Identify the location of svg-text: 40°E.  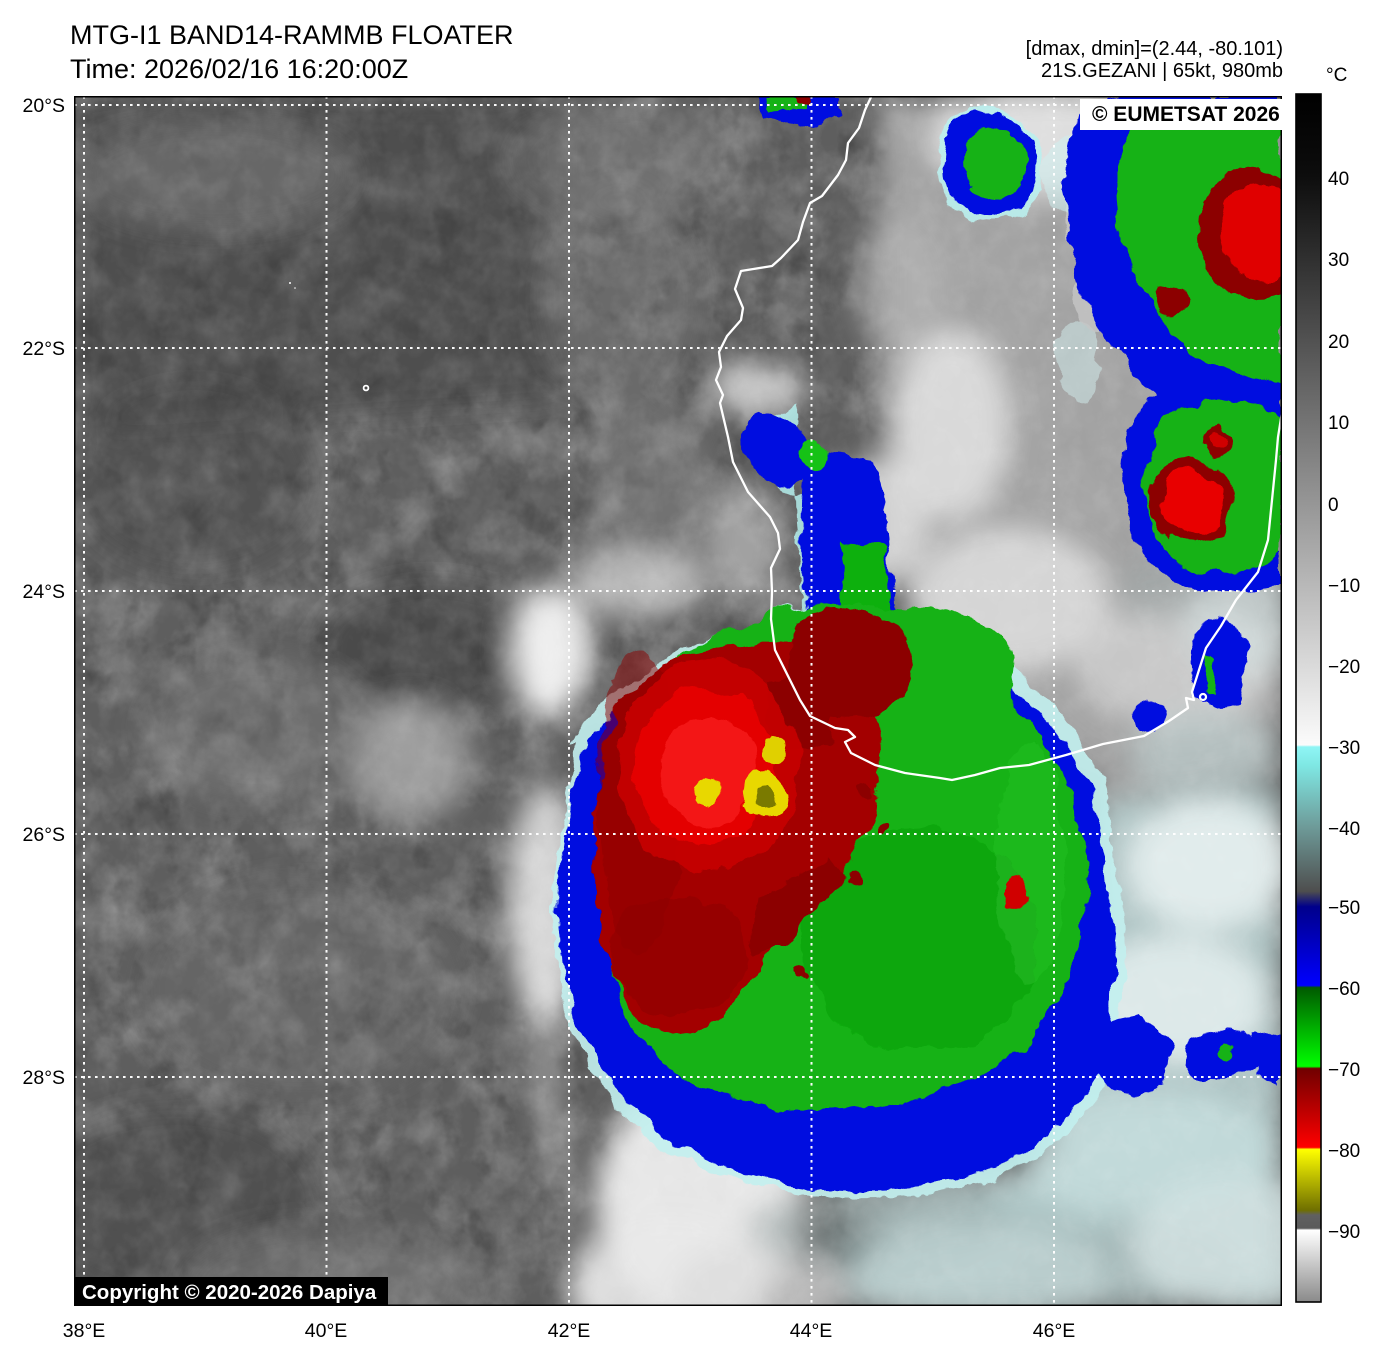
(326, 1331).